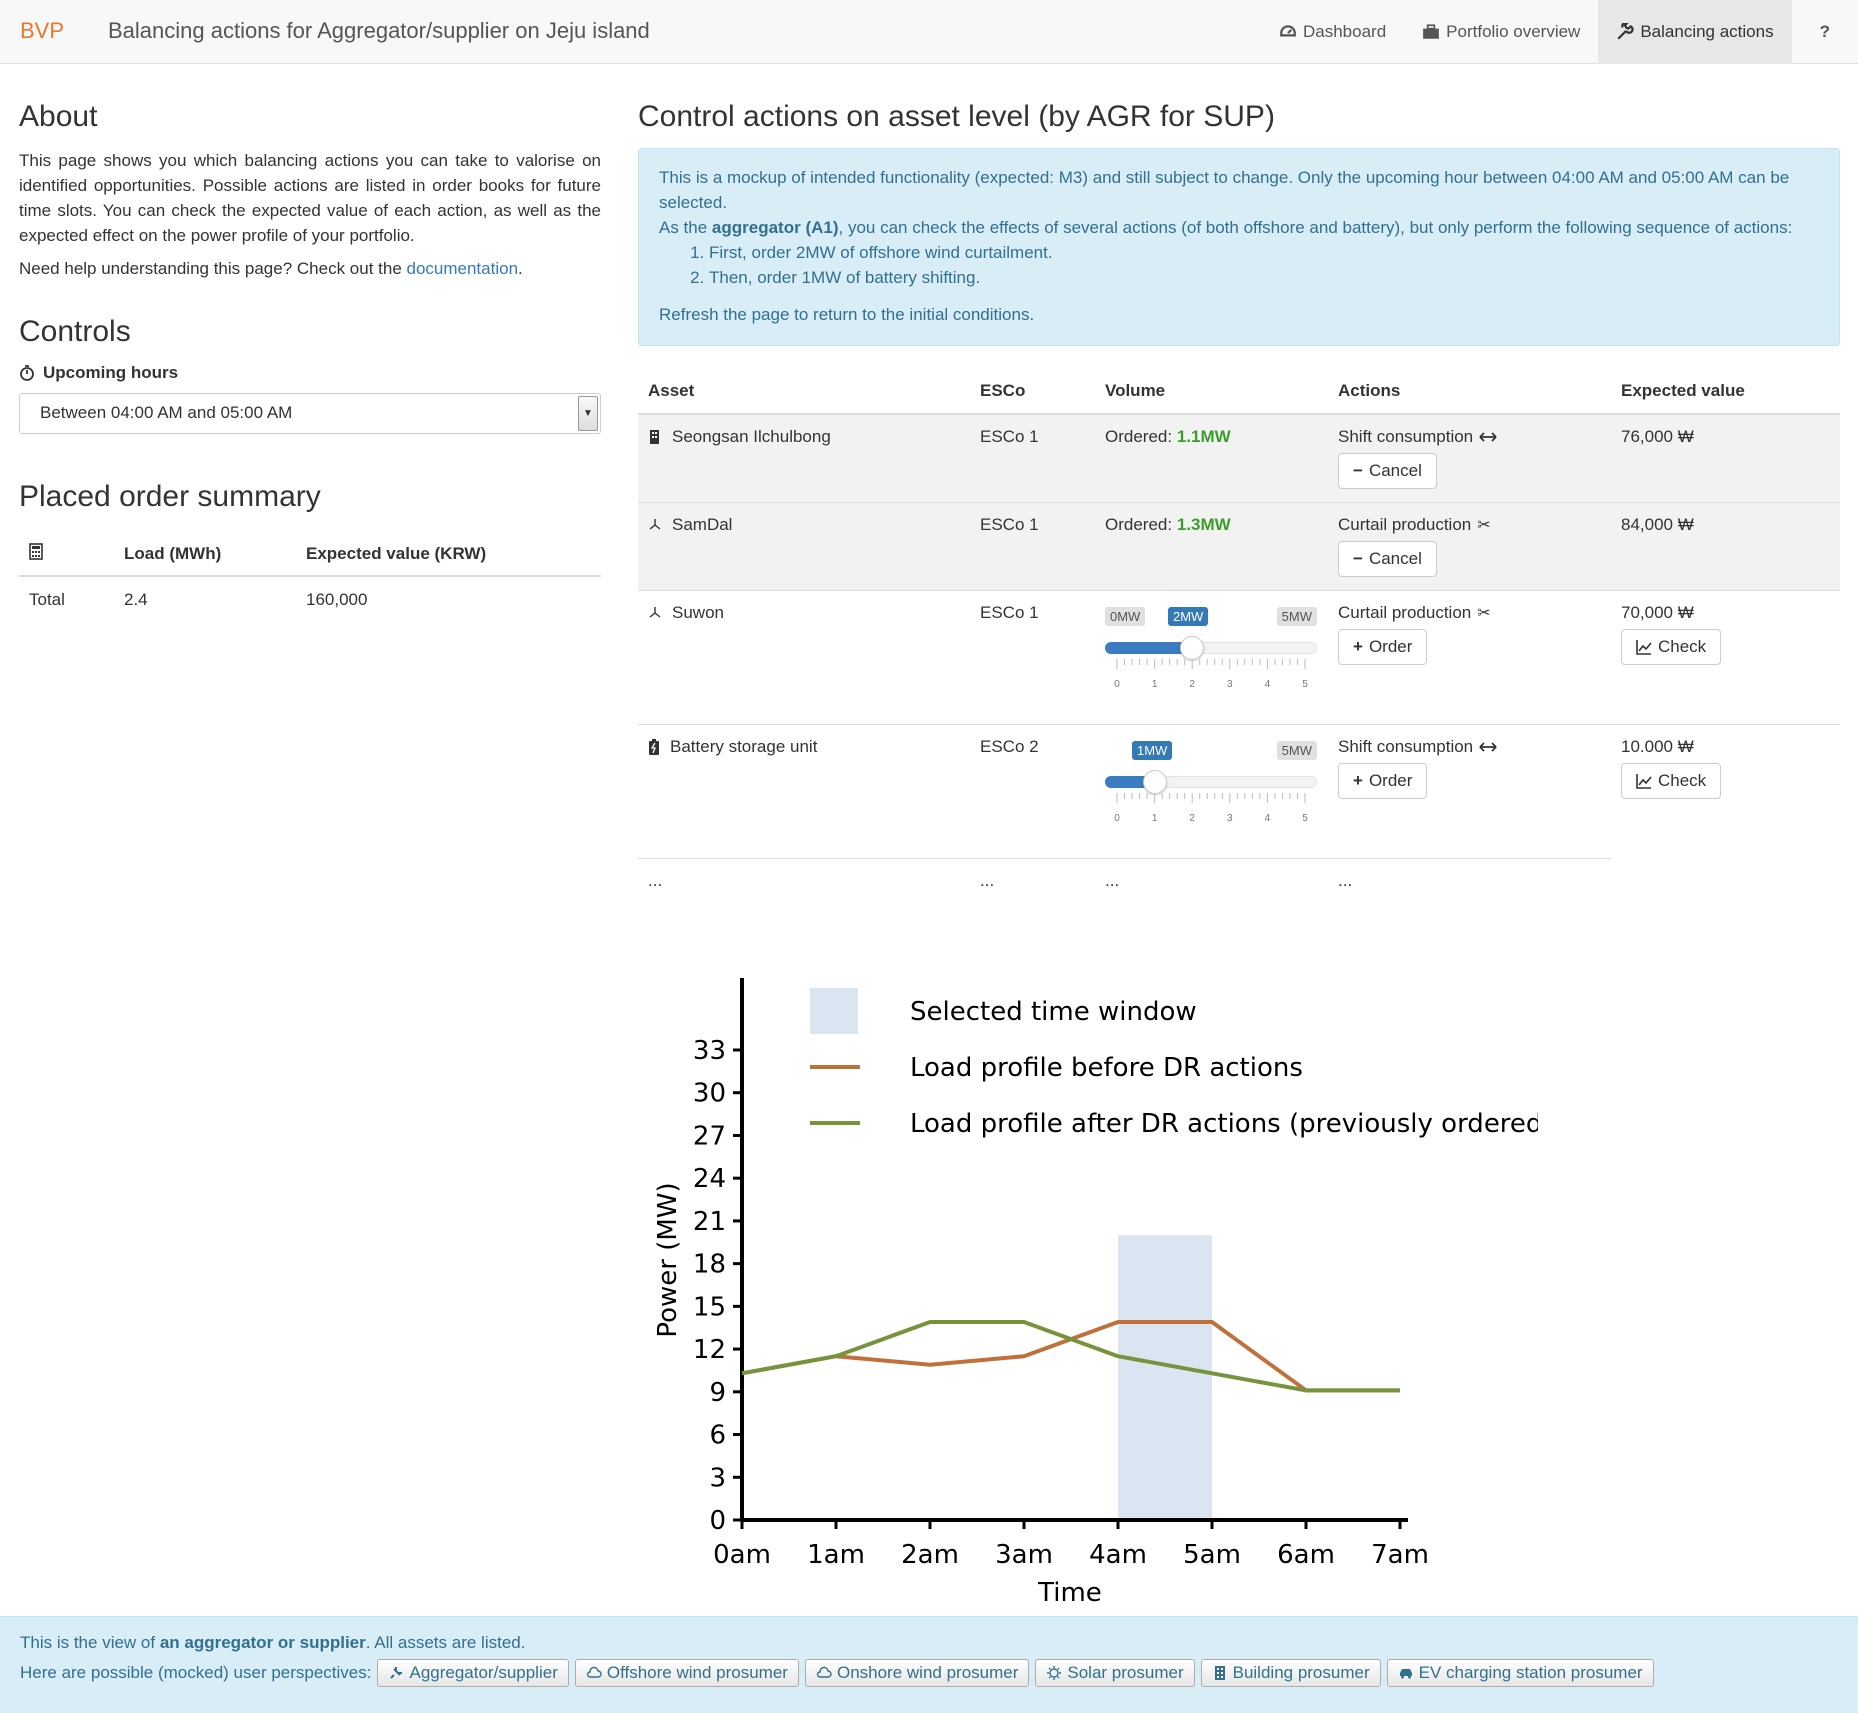  I want to click on expected-value-cell: 76,000 ₩, so click(1725, 457).